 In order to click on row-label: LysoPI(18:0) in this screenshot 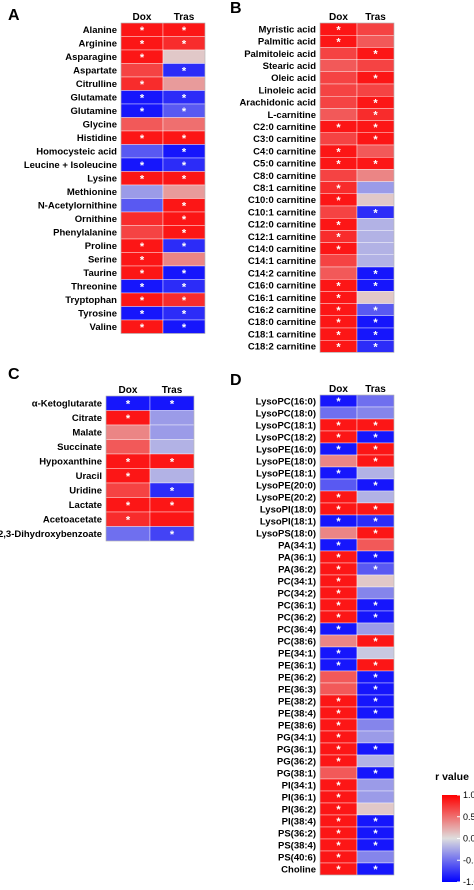, I will do `click(288, 509)`.